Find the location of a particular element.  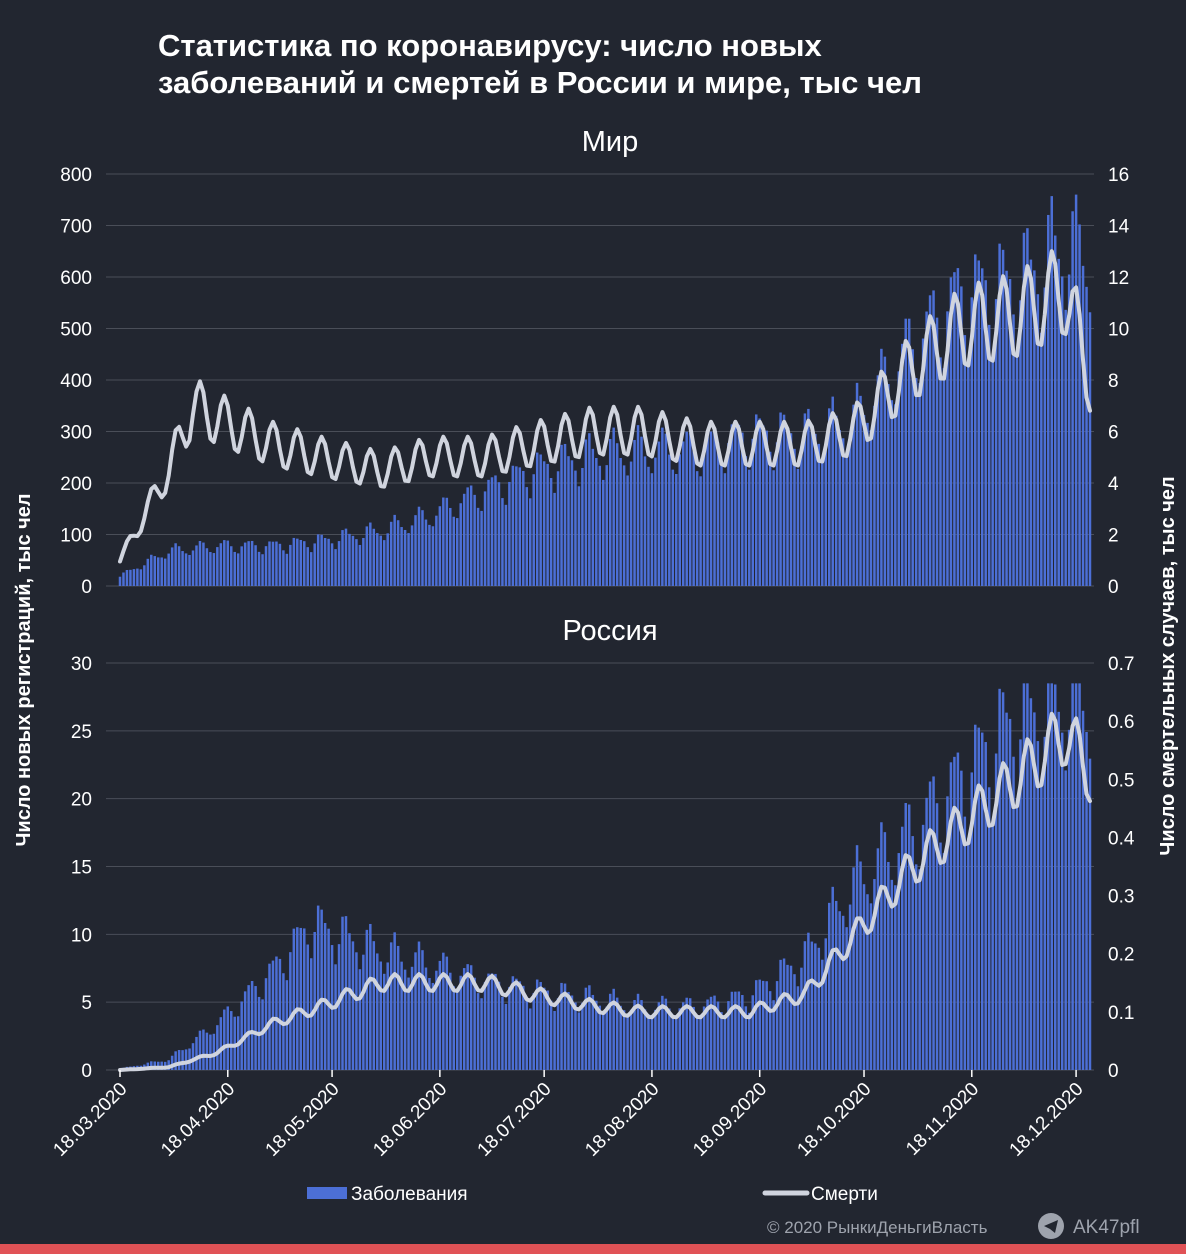

x-tick-label: 18.09.2020 is located at coordinates (730, 1120).